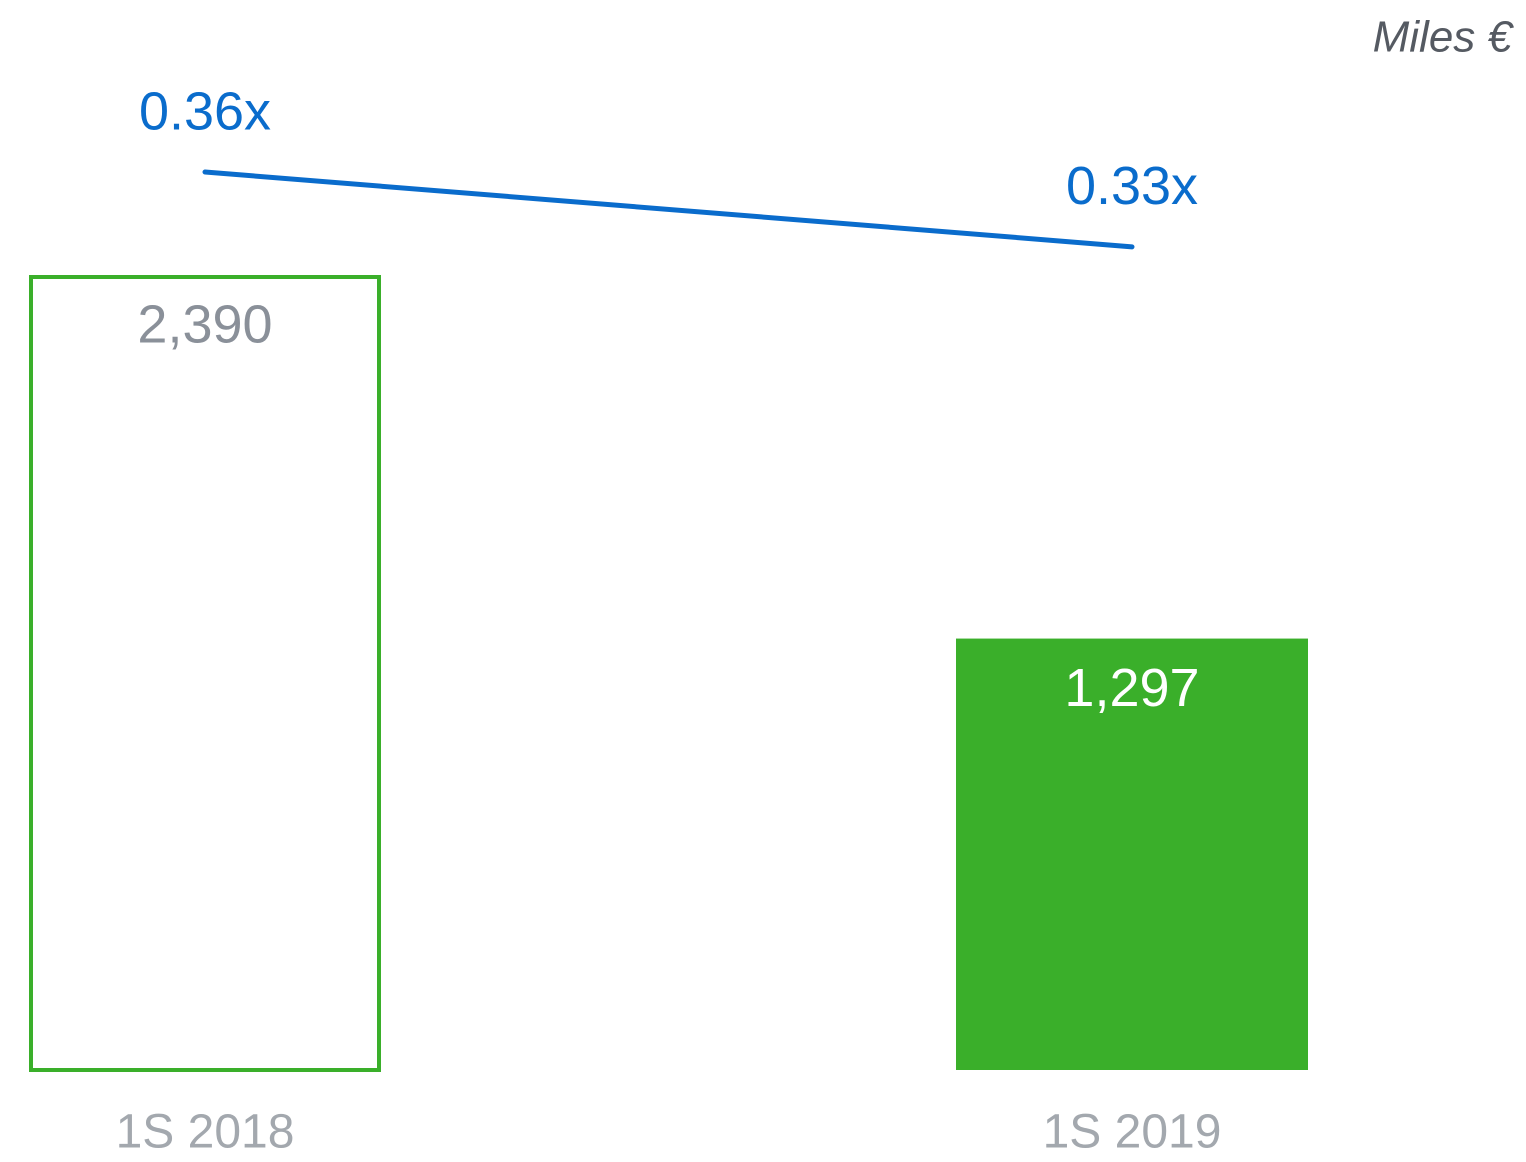  What do you see at coordinates (1132, 1132) in the screenshot?
I see `x-tick-label: 1S 2019` at bounding box center [1132, 1132].